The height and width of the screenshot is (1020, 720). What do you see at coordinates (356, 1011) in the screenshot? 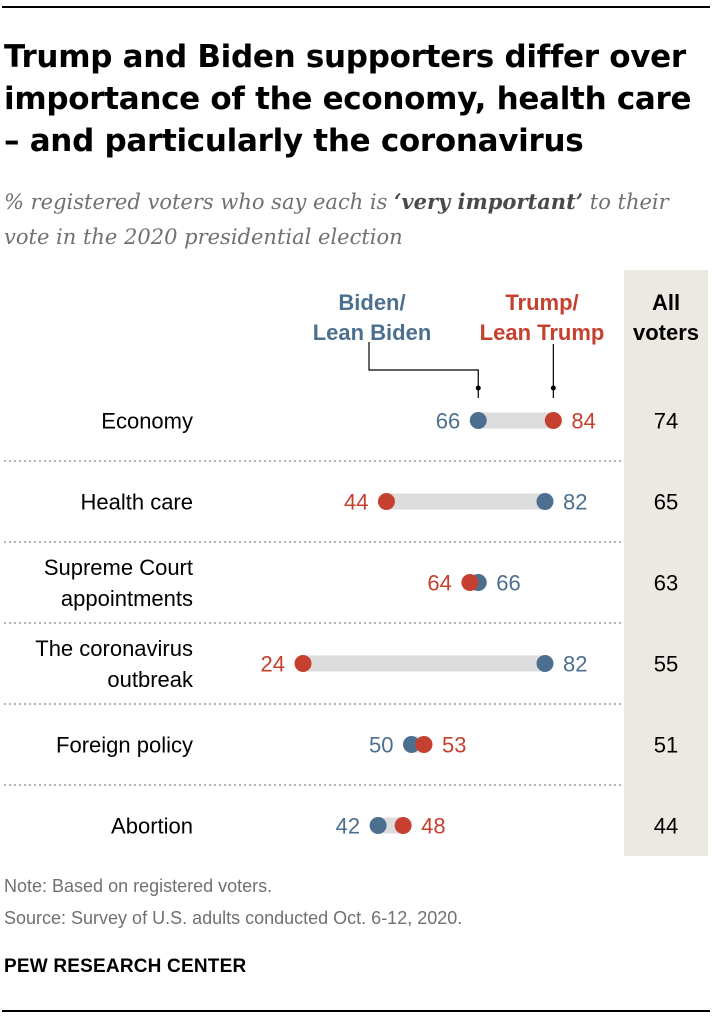
I see `bottom-rule` at bounding box center [356, 1011].